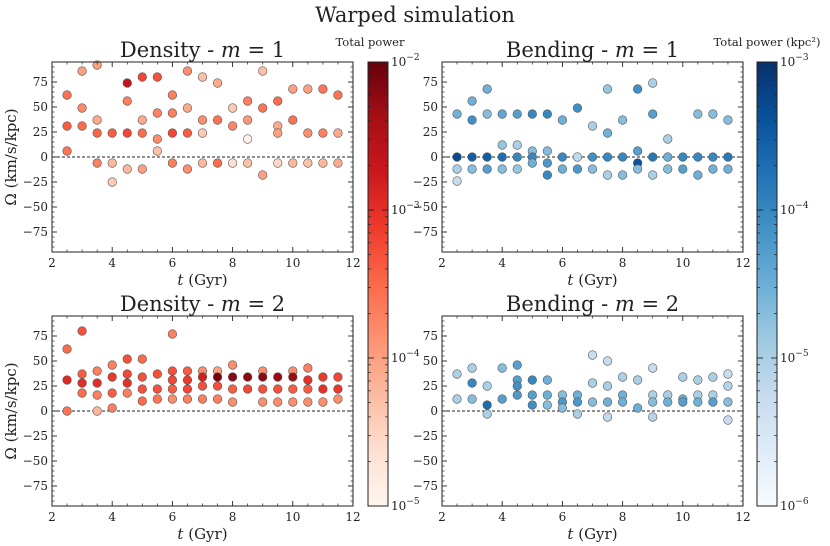 Image resolution: width=830 pixels, height=546 pixels. What do you see at coordinates (35, 436) in the screenshot?
I see `y-tick-label: −25` at bounding box center [35, 436].